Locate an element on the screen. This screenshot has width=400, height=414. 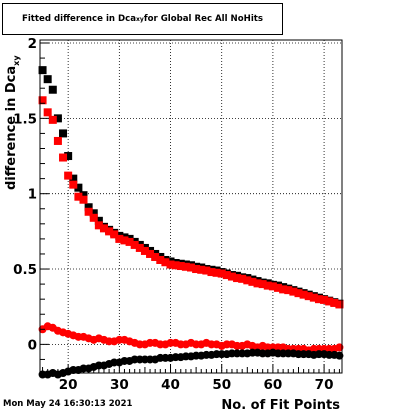
x-tick-label: 60 is located at coordinates (272, 385).